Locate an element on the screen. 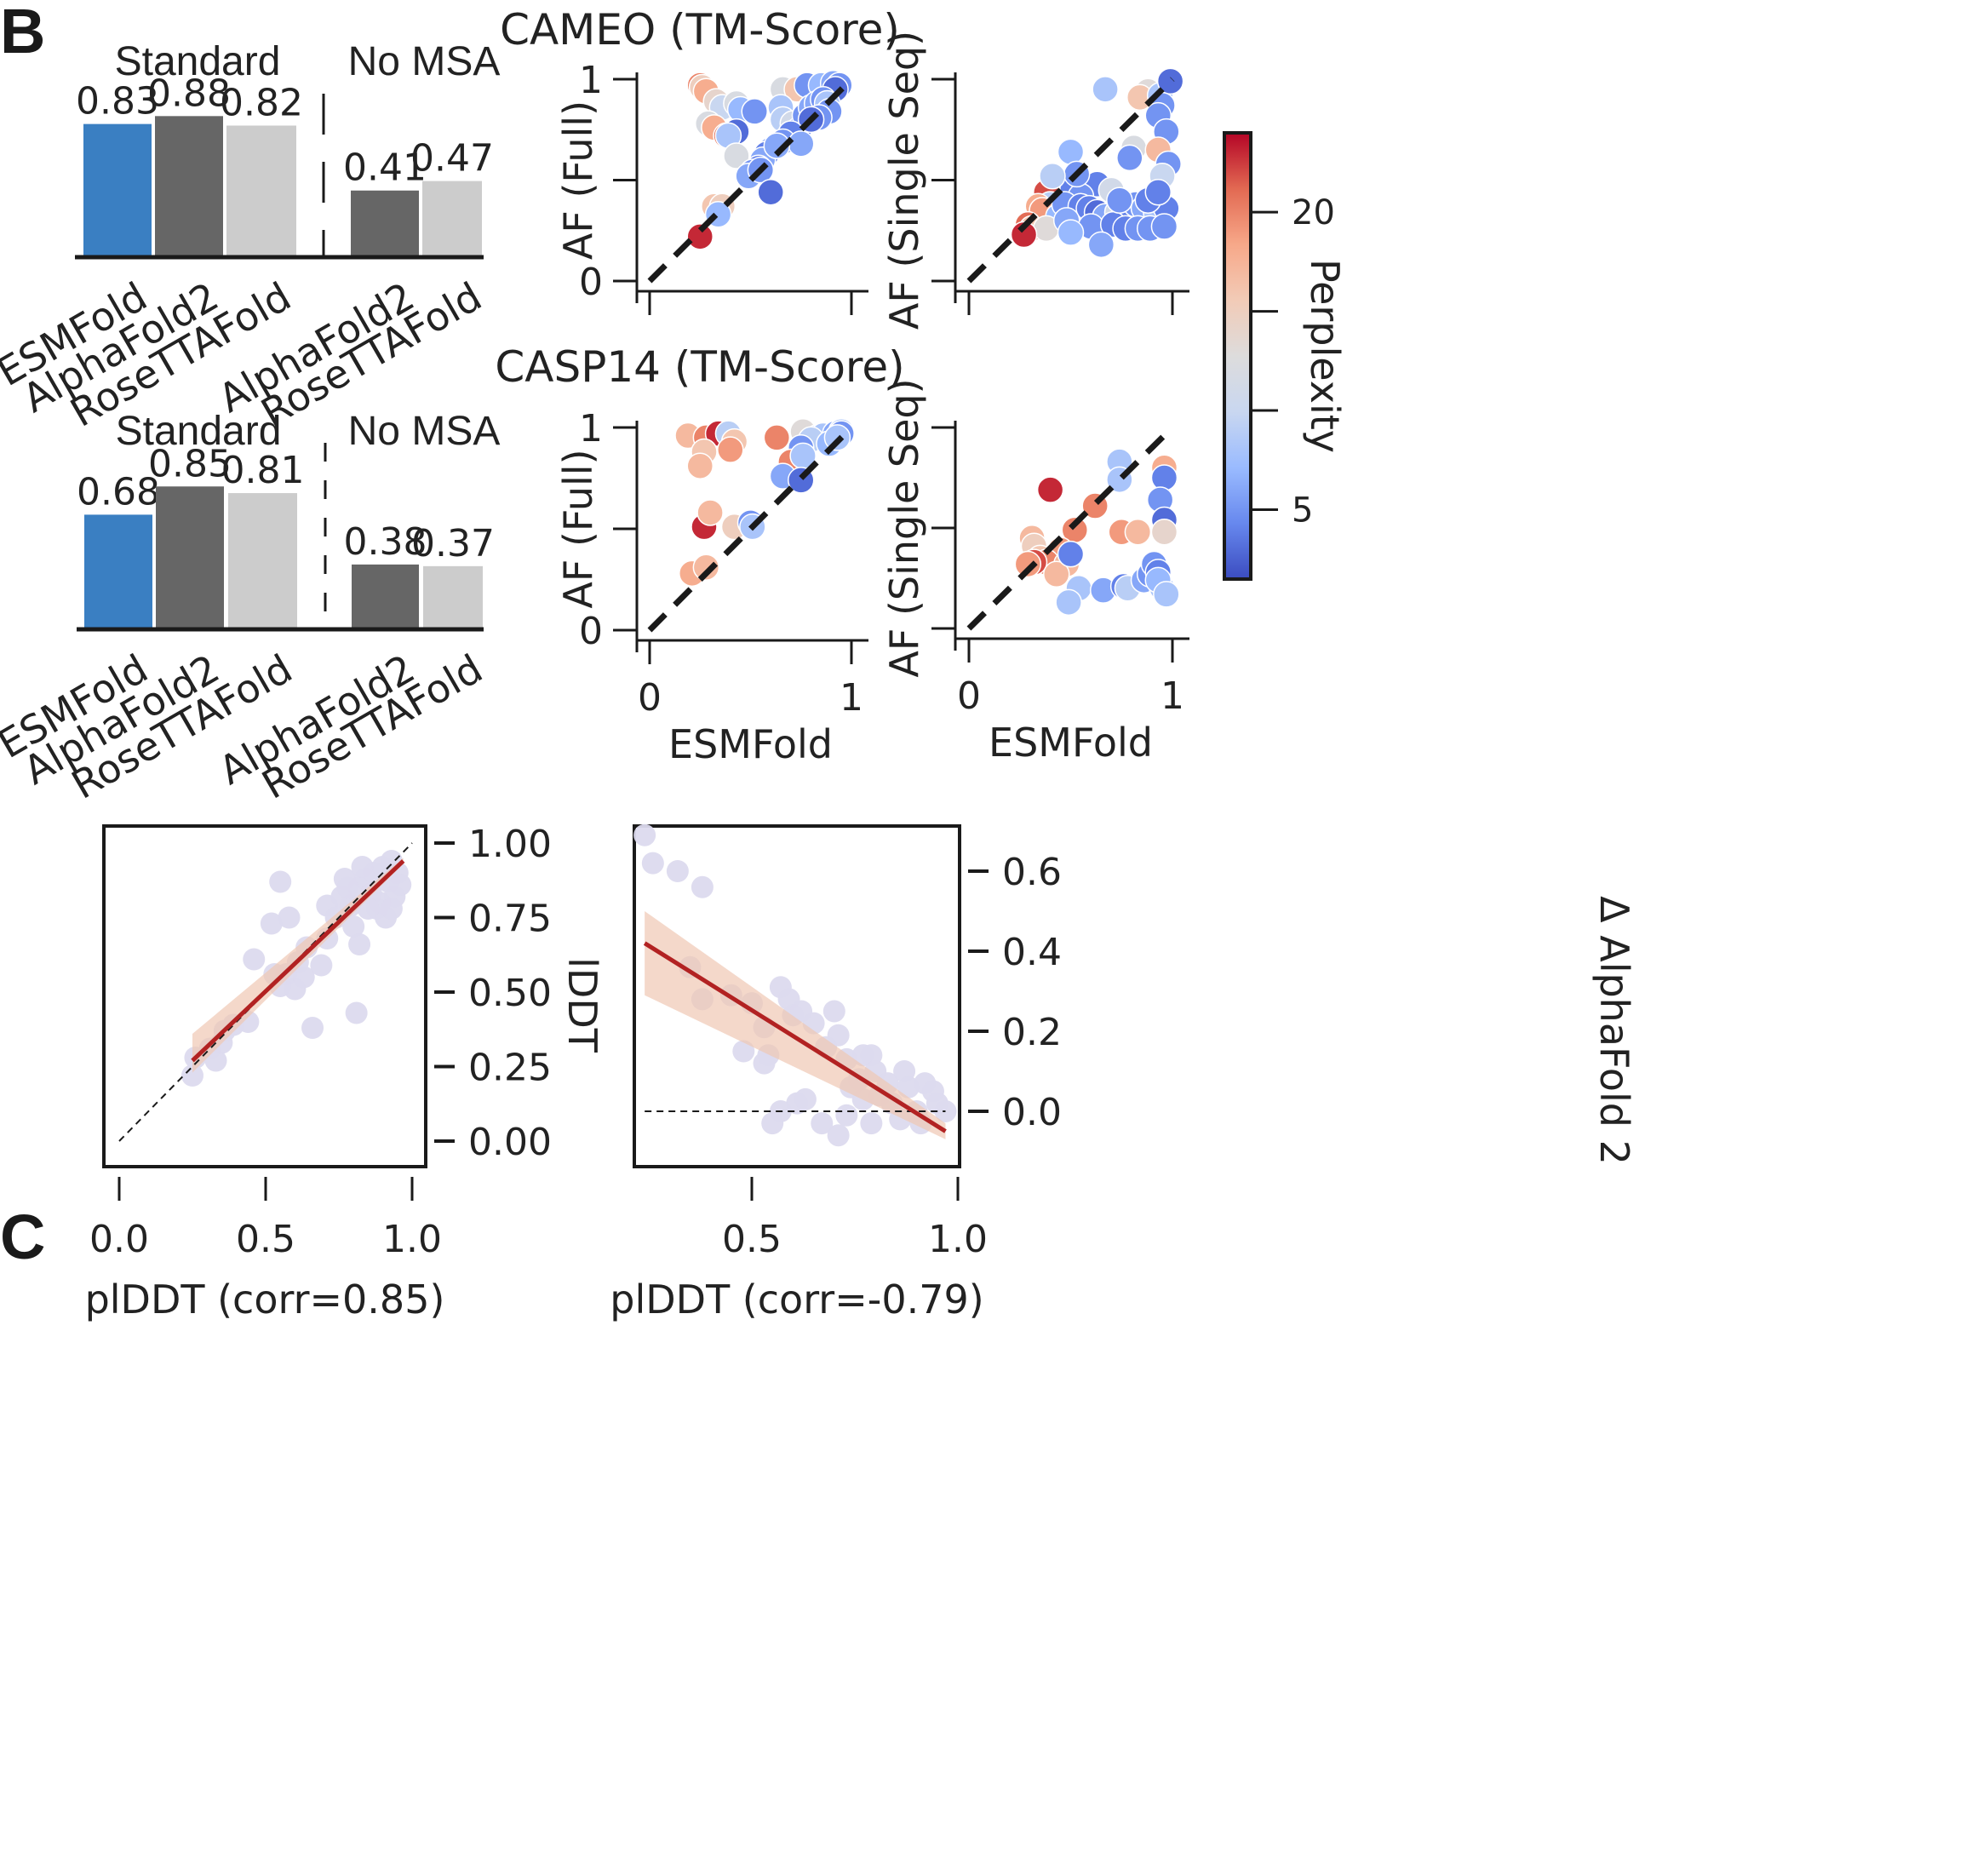 Image resolution: width=1983 pixels, height=1876 pixels. x-axis-label: plDDT (corr=0.85) is located at coordinates (265, 1299).